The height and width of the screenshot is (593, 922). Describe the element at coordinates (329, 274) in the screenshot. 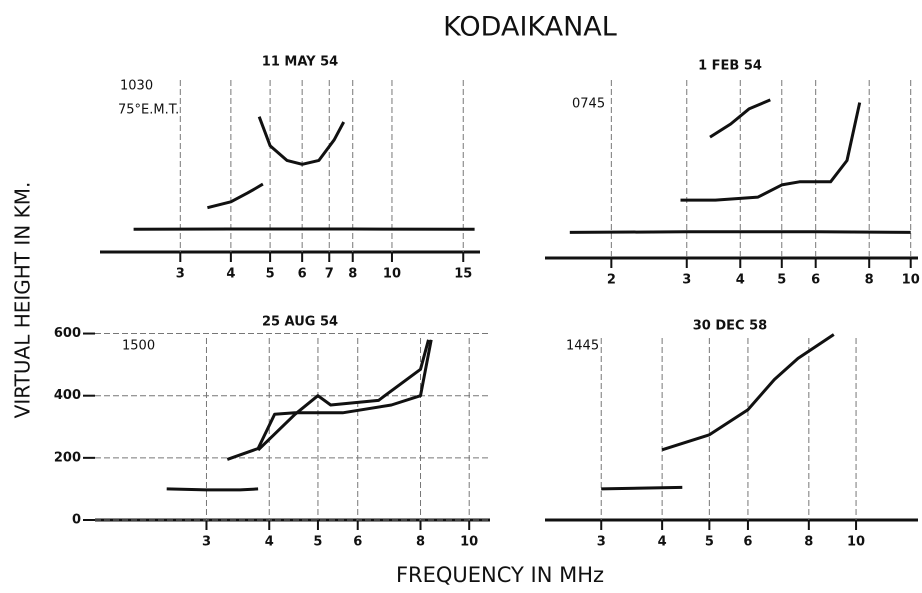

I see `x-tick-label: 7` at that location.